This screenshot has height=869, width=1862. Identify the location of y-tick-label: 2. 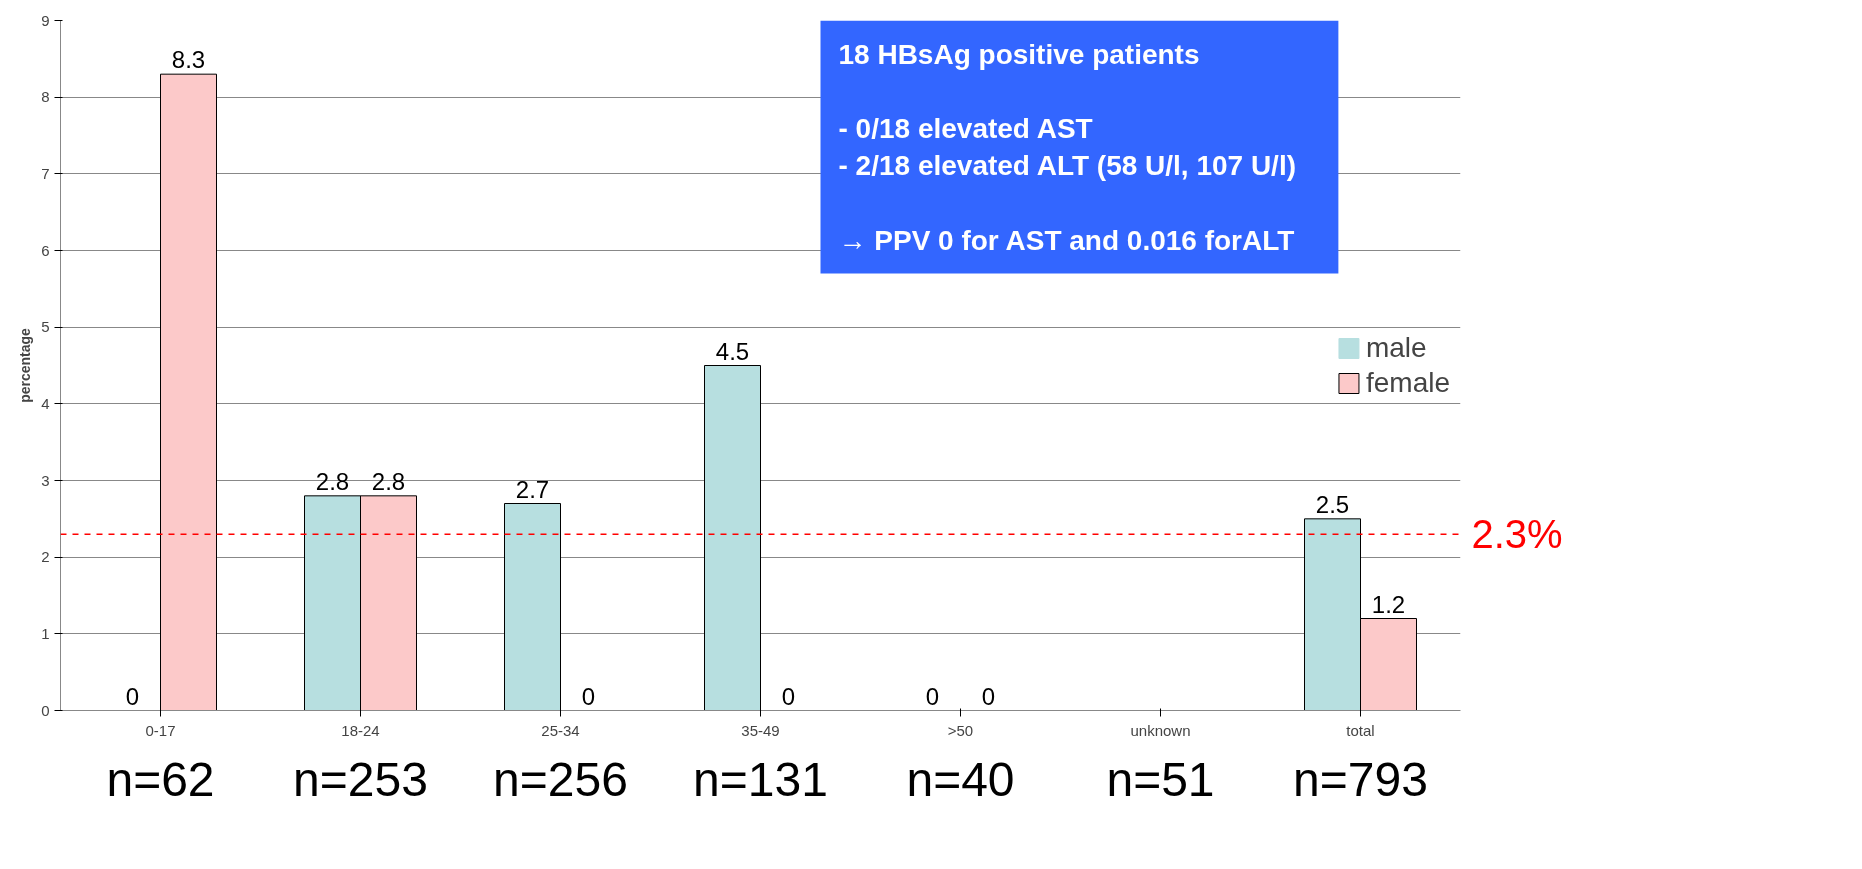
(45, 557).